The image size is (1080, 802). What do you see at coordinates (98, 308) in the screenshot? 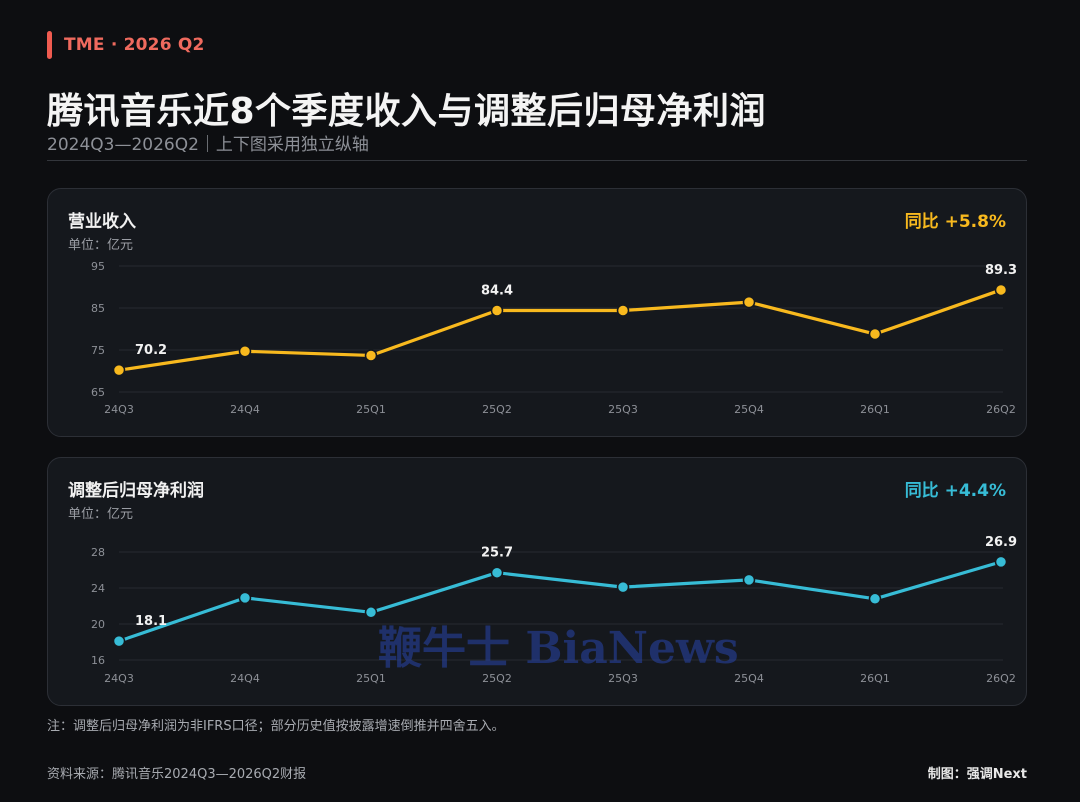
I see `revenue-y-tick-label: 85` at bounding box center [98, 308].